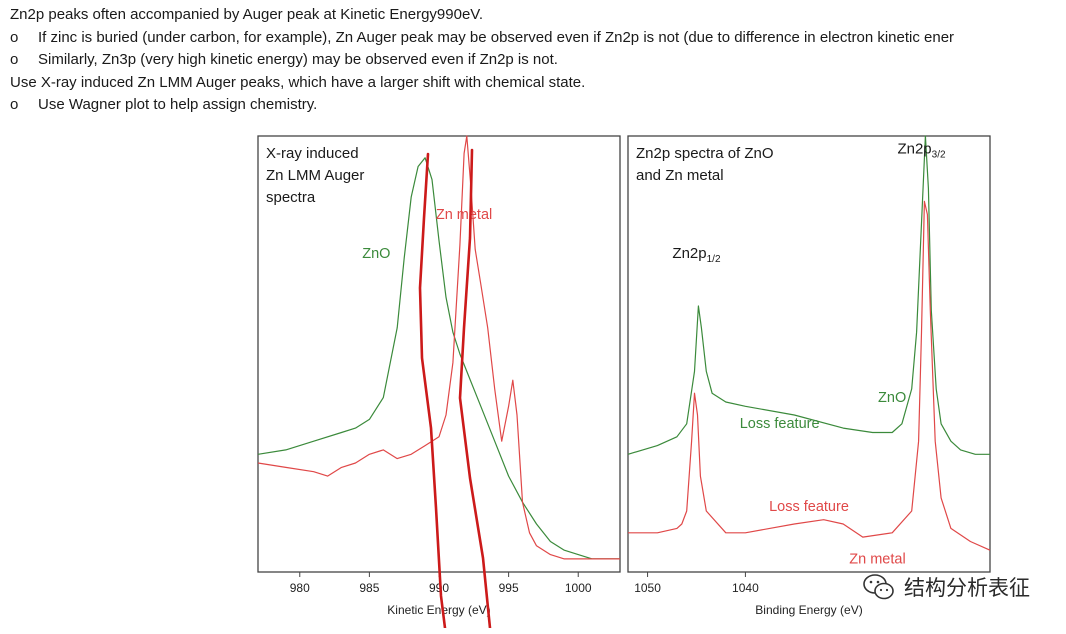  Describe the element at coordinates (312, 153) in the screenshot. I see `chart-title-line: X-ray induced` at that location.